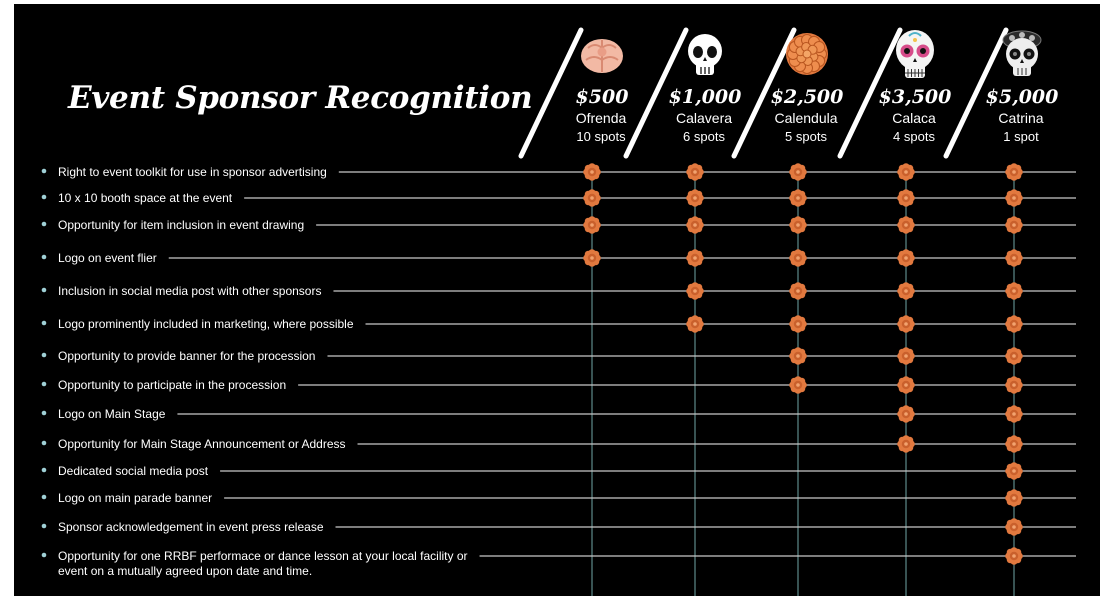 The height and width of the screenshot is (610, 1112). Describe the element at coordinates (1022, 53) in the screenshot. I see `catrina-skull-icon` at that location.